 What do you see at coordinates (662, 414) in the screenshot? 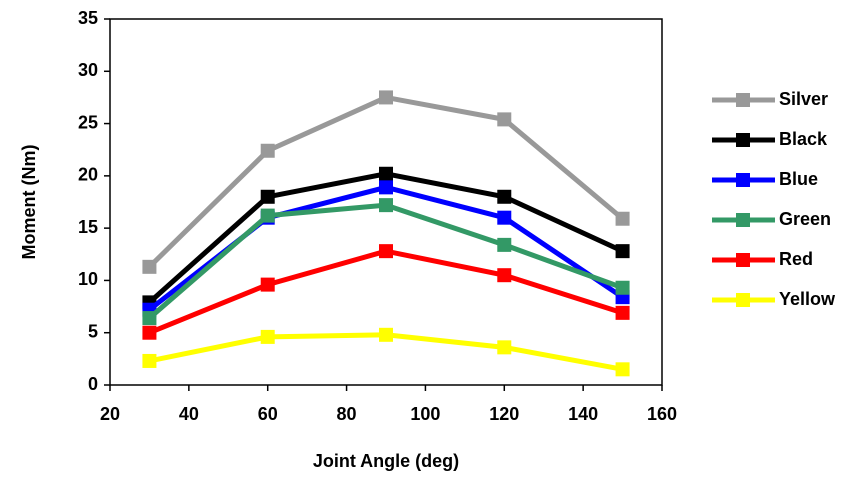
I see `x-tick-label: 160` at bounding box center [662, 414].